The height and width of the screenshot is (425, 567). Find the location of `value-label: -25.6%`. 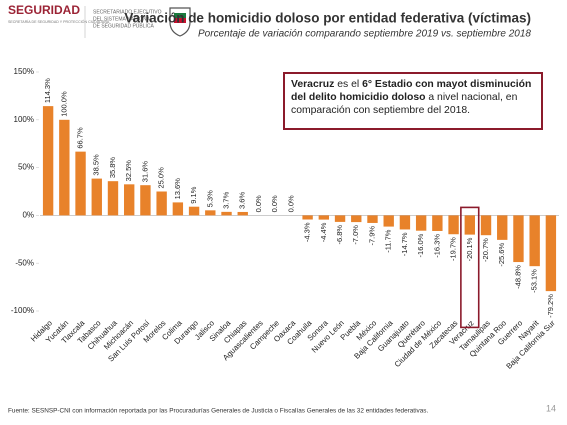

value-label: -25.6% is located at coordinates (501, 255).